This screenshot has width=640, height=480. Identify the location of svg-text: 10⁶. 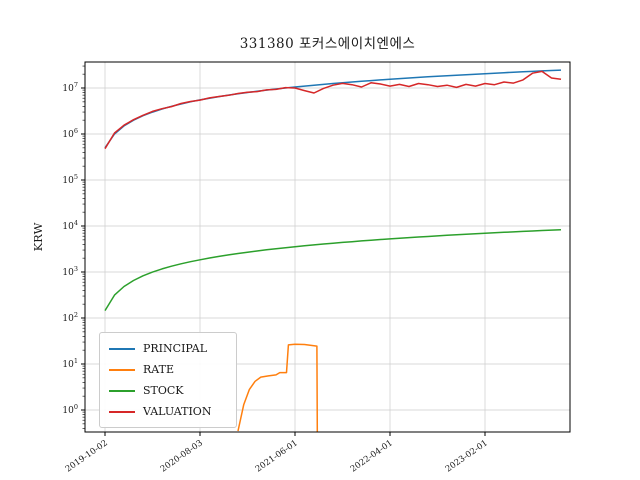
(70, 133).